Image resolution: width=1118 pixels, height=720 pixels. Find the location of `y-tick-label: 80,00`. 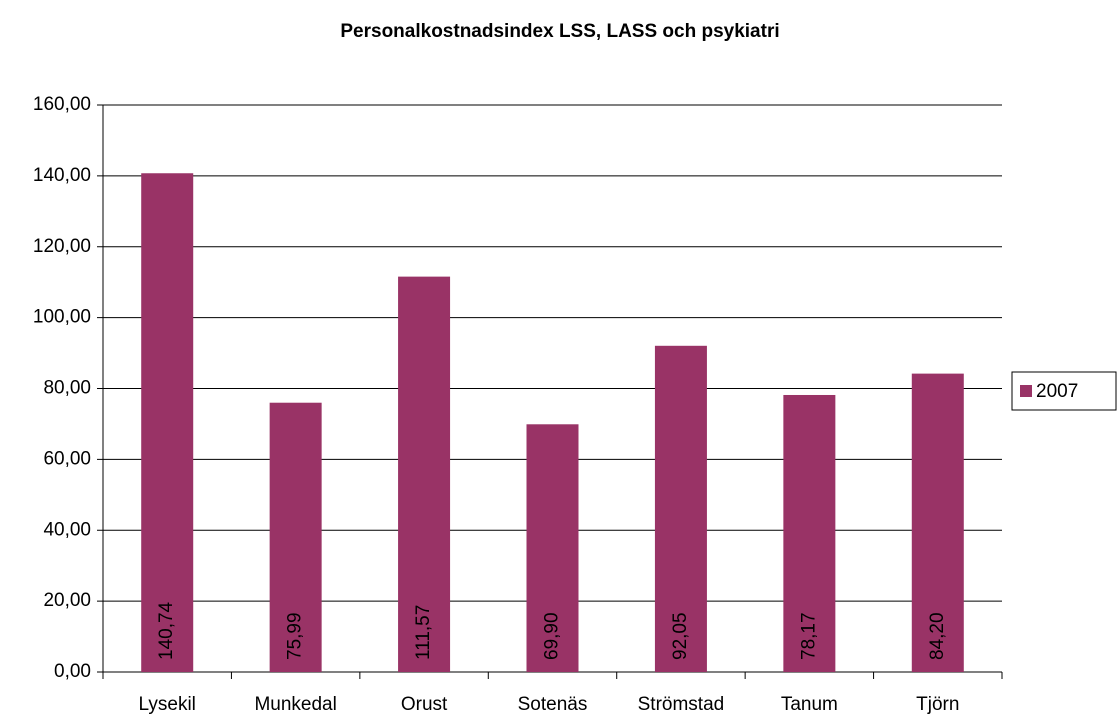

y-tick-label: 80,00 is located at coordinates (67, 388).